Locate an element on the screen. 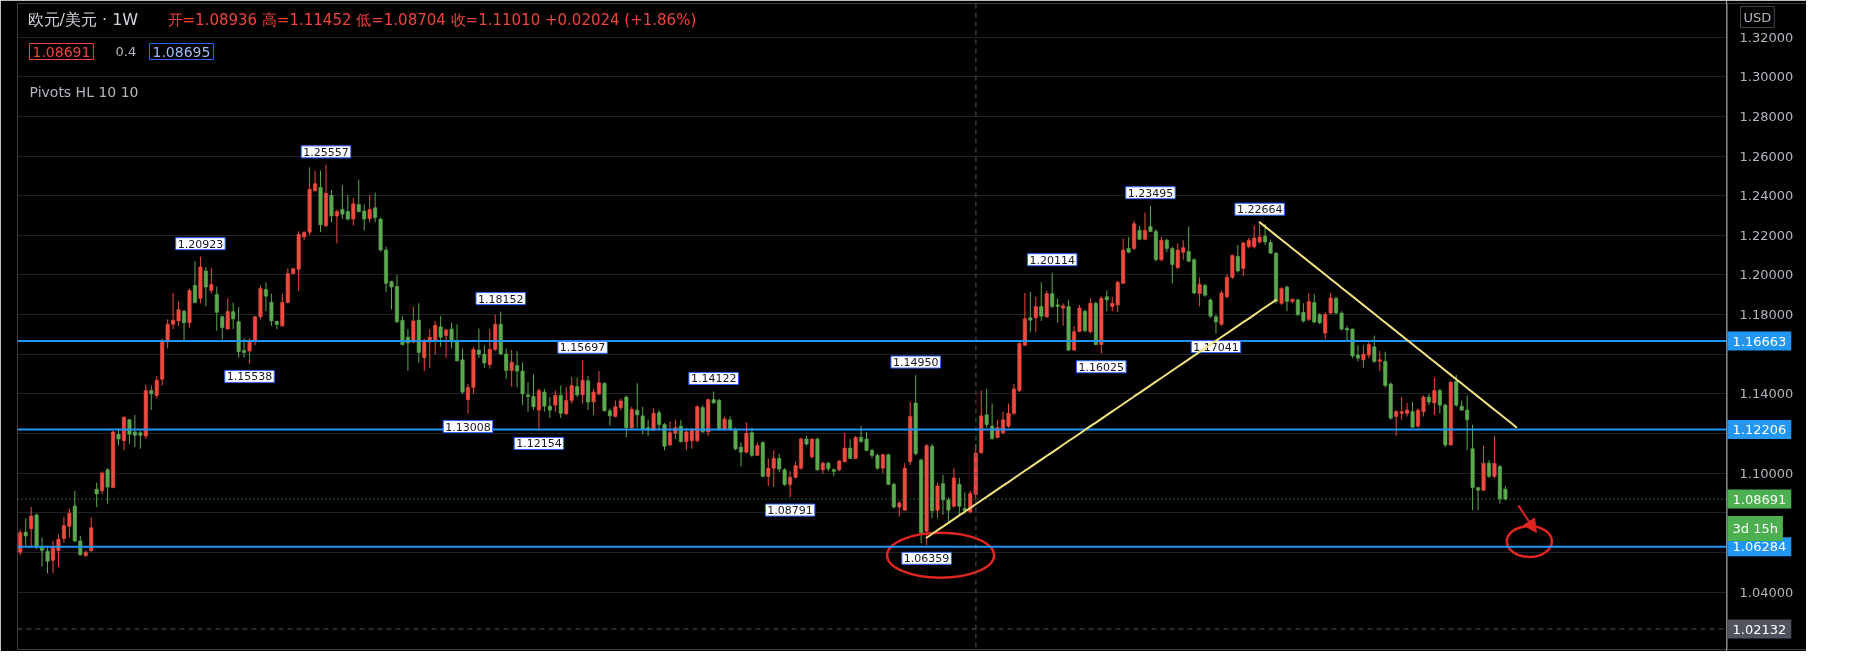 This screenshot has width=1867, height=661. annotation: 1.22664 is located at coordinates (1259, 210).